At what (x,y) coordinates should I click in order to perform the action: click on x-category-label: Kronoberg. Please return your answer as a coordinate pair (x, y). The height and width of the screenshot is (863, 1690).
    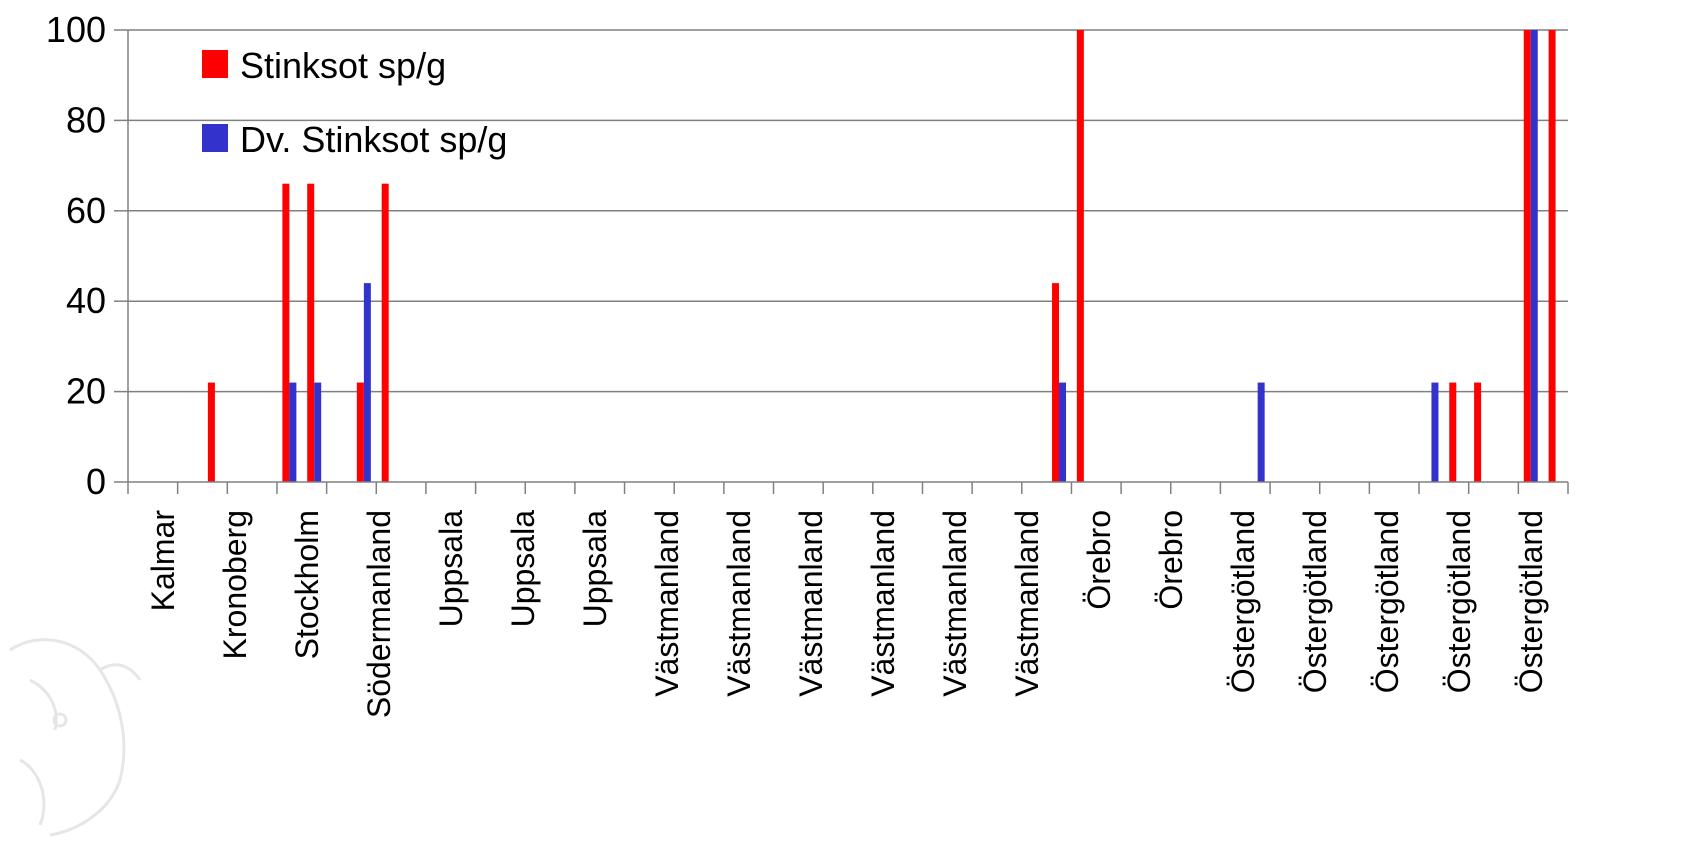
    Looking at the image, I should click on (235, 584).